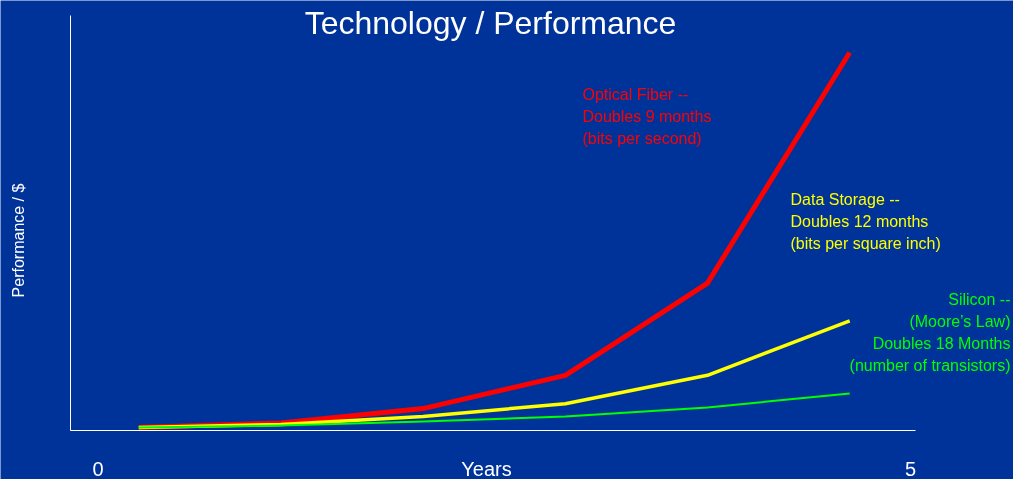 The image size is (1013, 479). I want to click on chart-title: Technology / Performance, so click(490, 22).